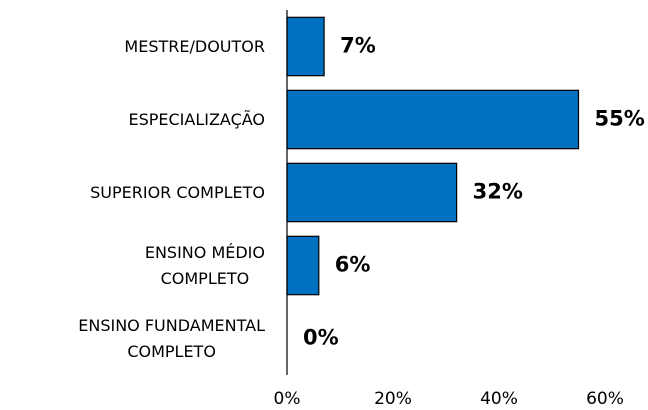 This screenshot has height=410, width=648. I want to click on data-label: 7%, so click(358, 46).